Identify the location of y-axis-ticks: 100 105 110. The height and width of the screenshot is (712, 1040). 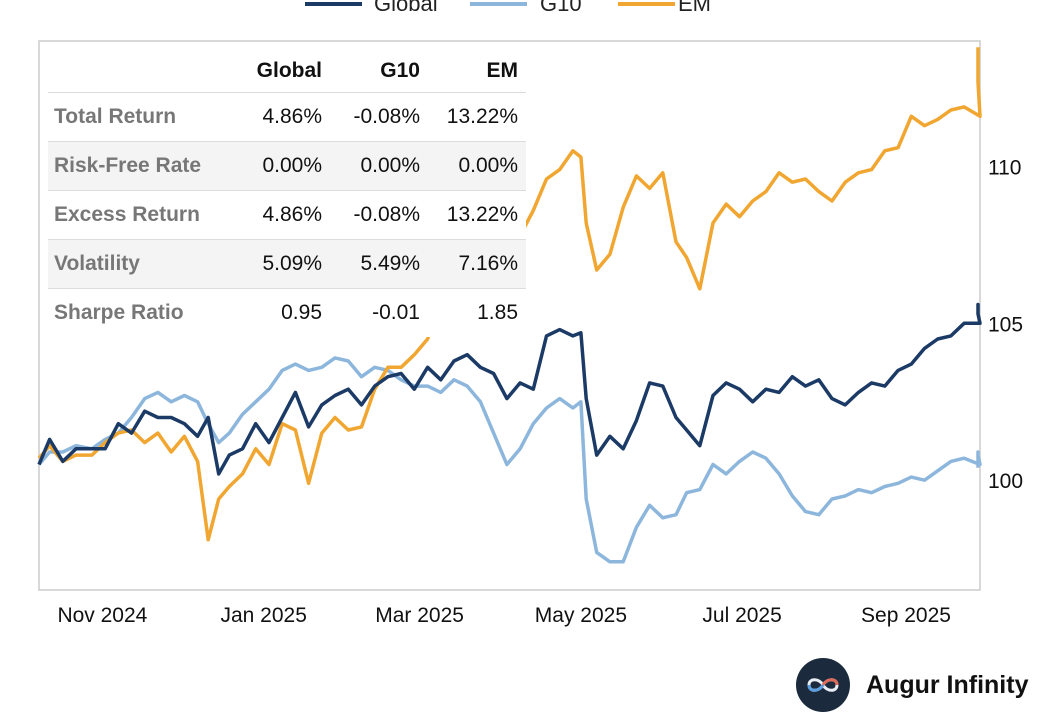
(1005, 325).